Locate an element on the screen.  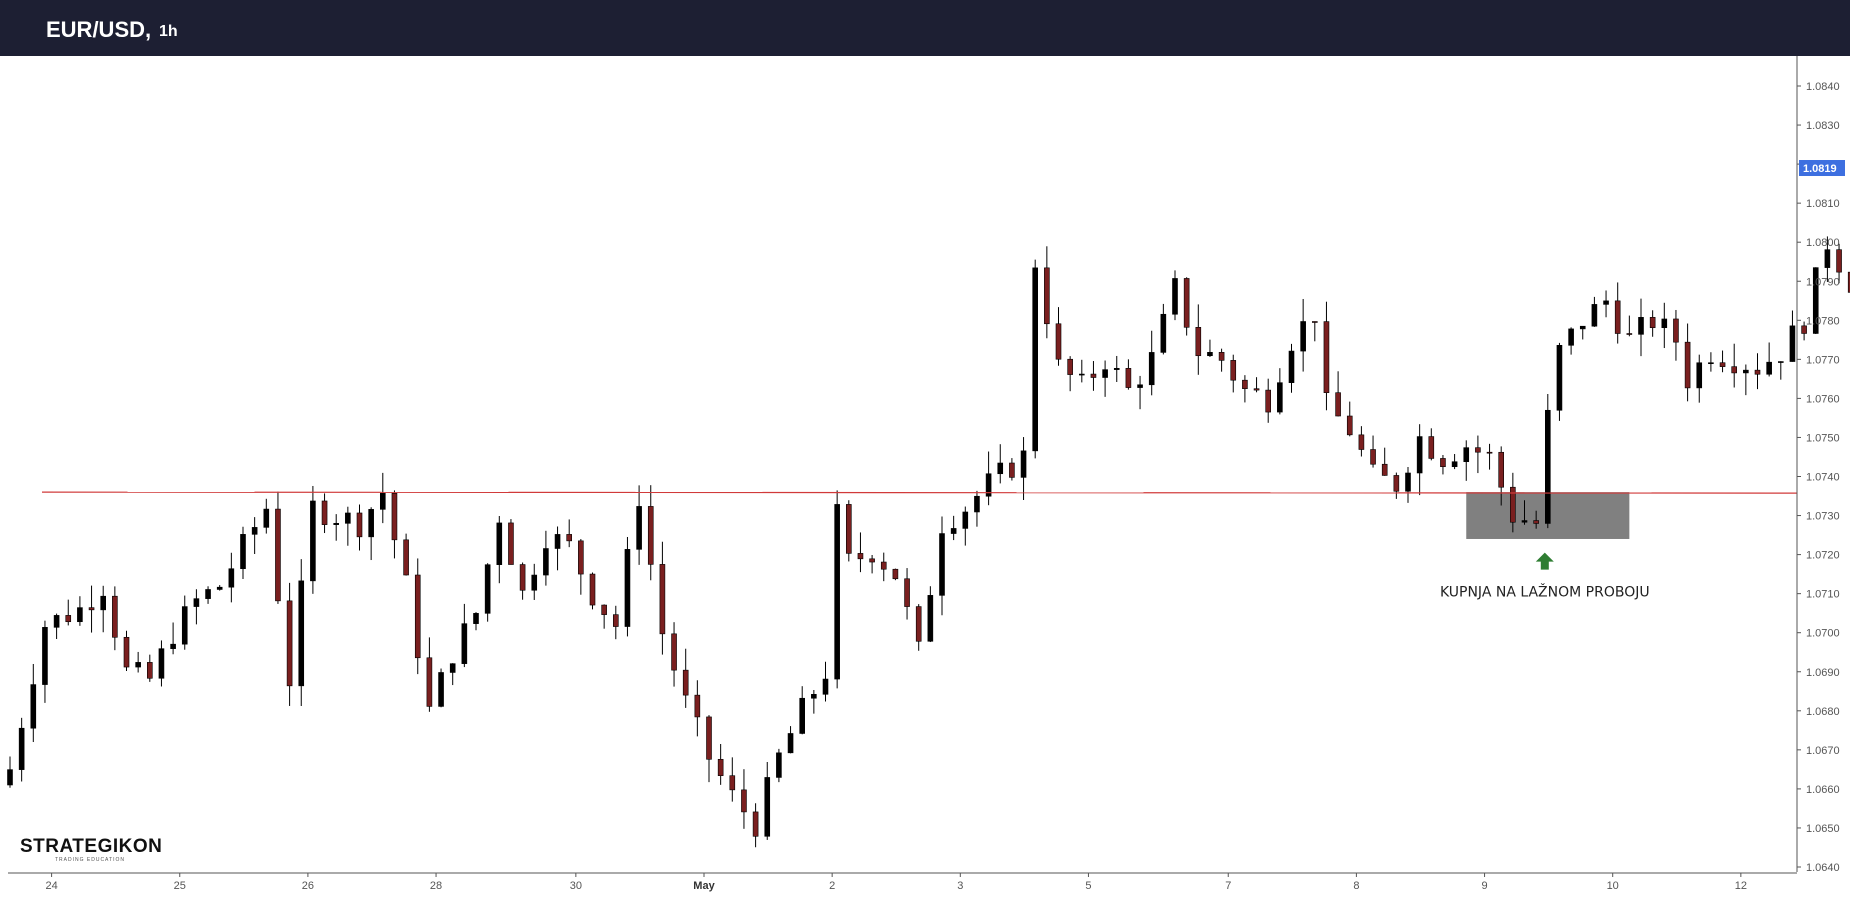
y-tick-label: 1.0730 is located at coordinates (1823, 517).